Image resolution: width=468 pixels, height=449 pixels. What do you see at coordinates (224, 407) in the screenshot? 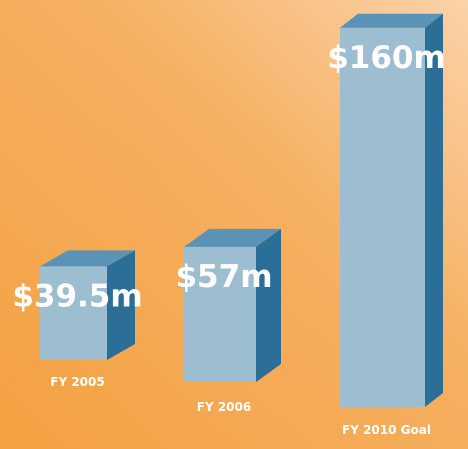
I see `x-tick-label: FY 2006` at bounding box center [224, 407].